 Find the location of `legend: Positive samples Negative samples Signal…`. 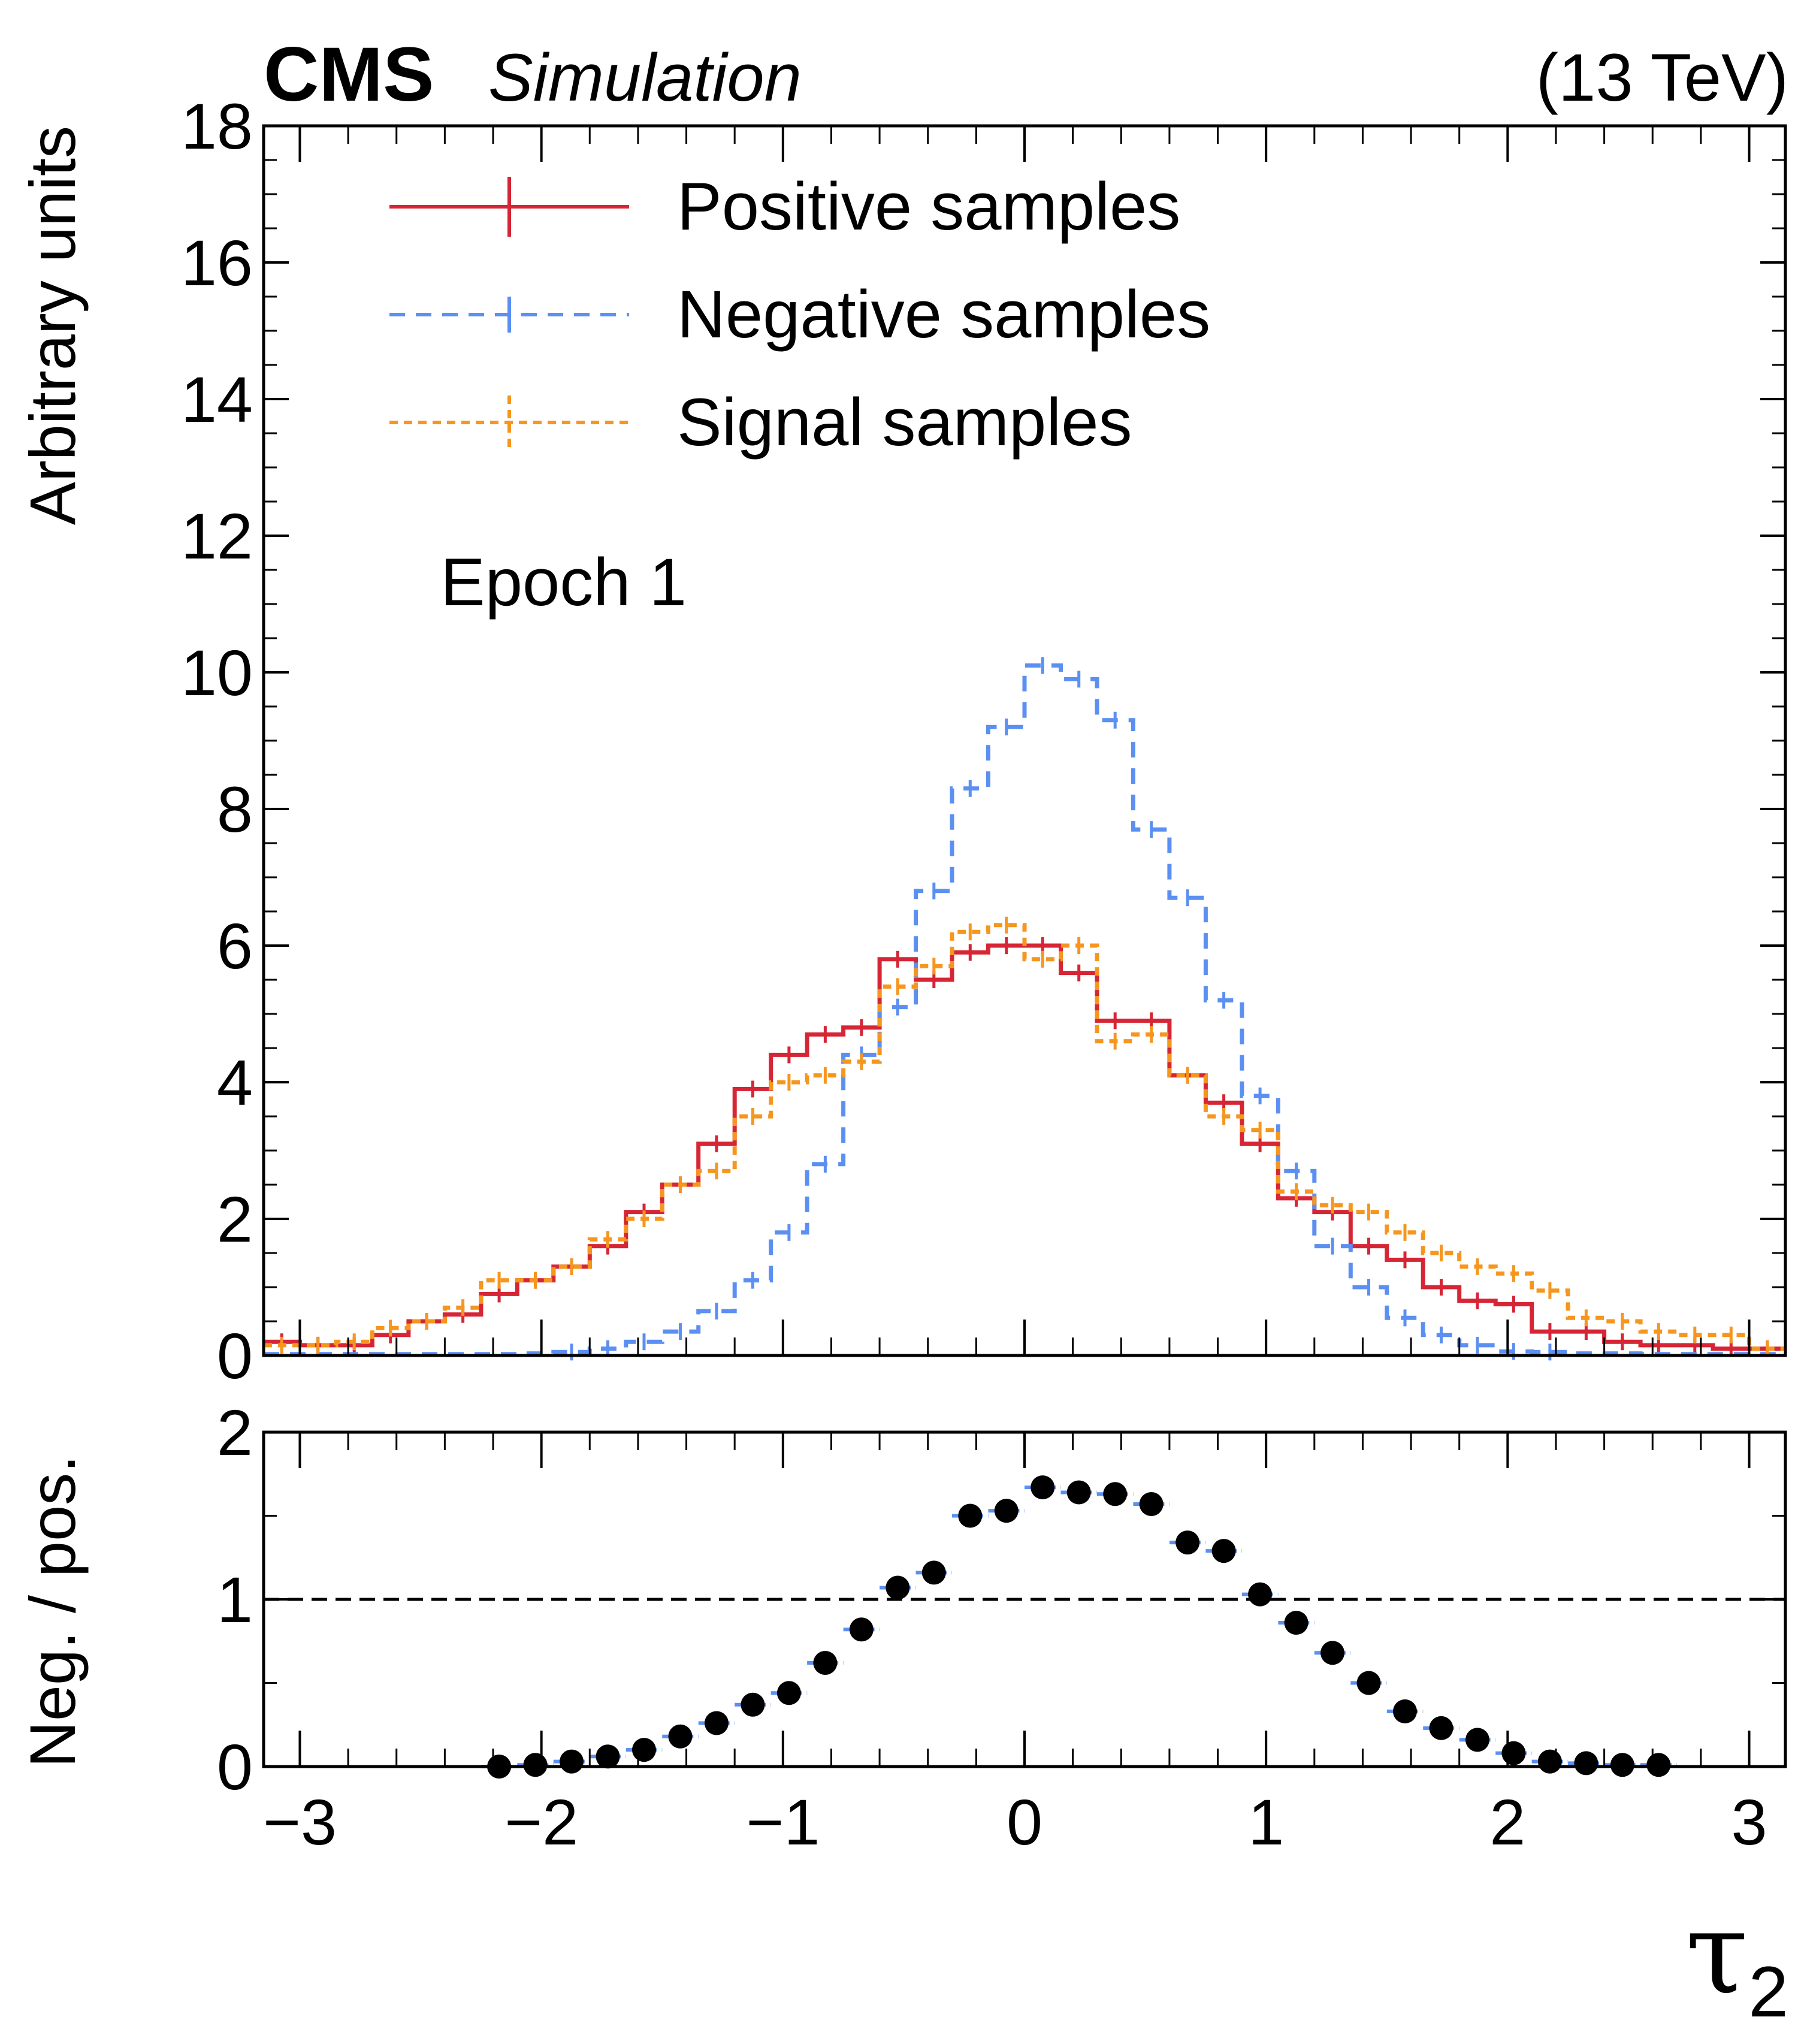

legend: Positive samples Negative samples Signal… is located at coordinates (799, 315).